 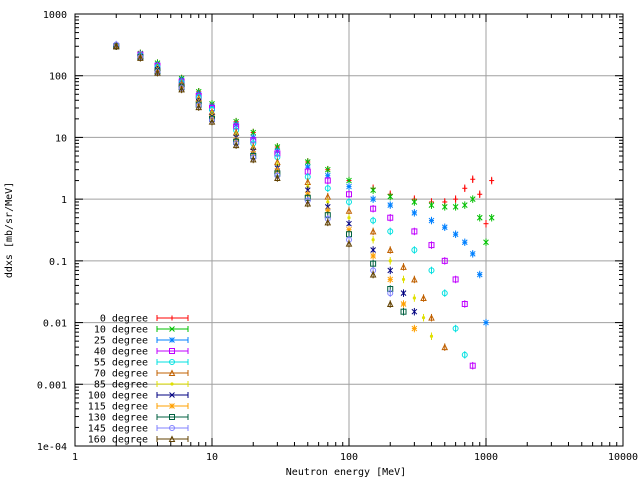 What do you see at coordinates (212, 457) in the screenshot?
I see `x-tick-label: 10` at bounding box center [212, 457].